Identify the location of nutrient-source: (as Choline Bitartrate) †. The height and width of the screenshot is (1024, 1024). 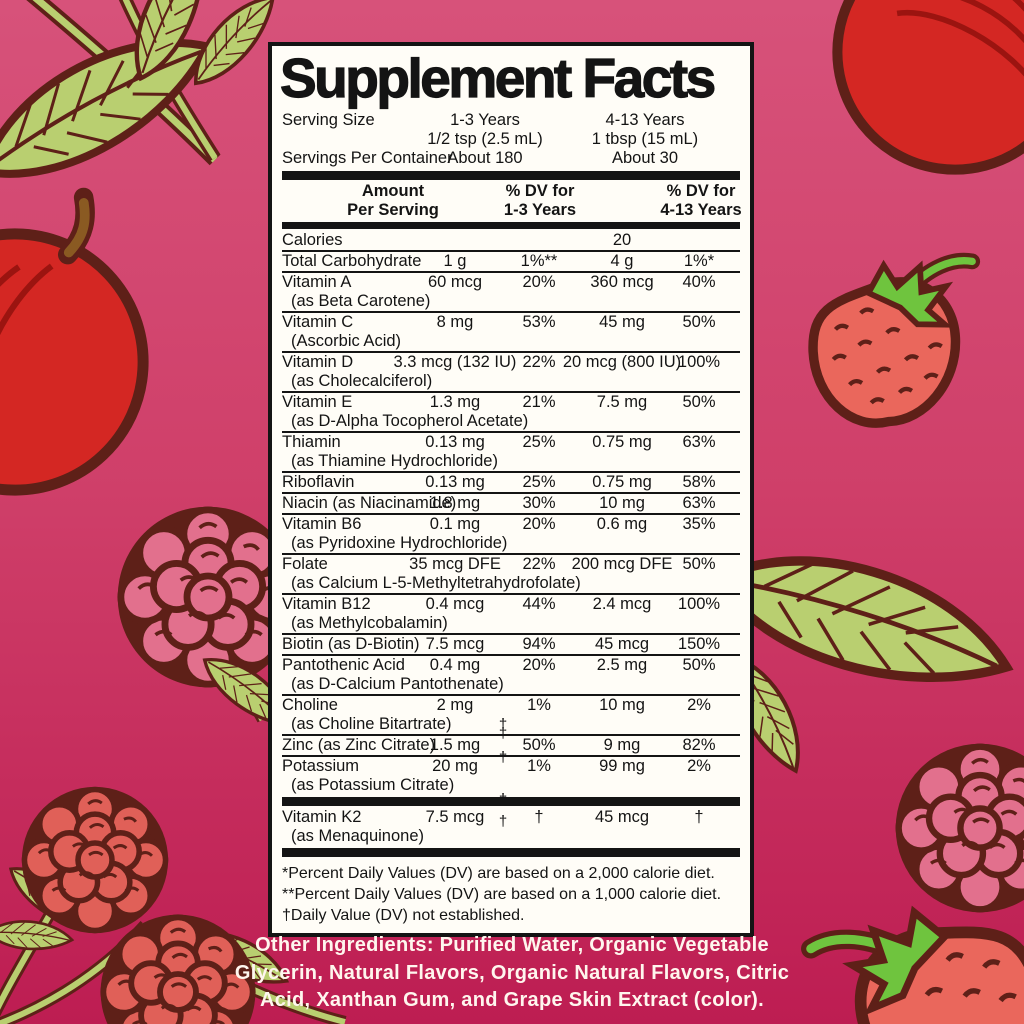
(511, 724).